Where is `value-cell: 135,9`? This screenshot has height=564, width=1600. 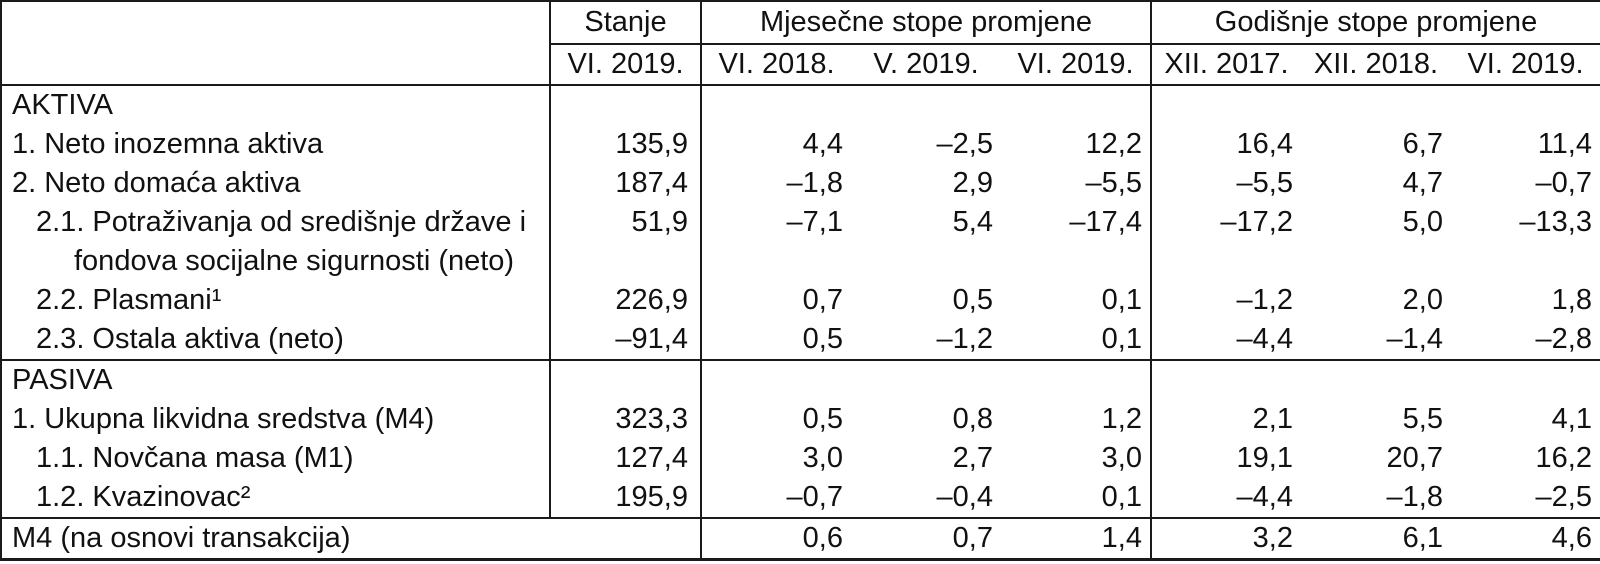
value-cell: 135,9 is located at coordinates (625, 144).